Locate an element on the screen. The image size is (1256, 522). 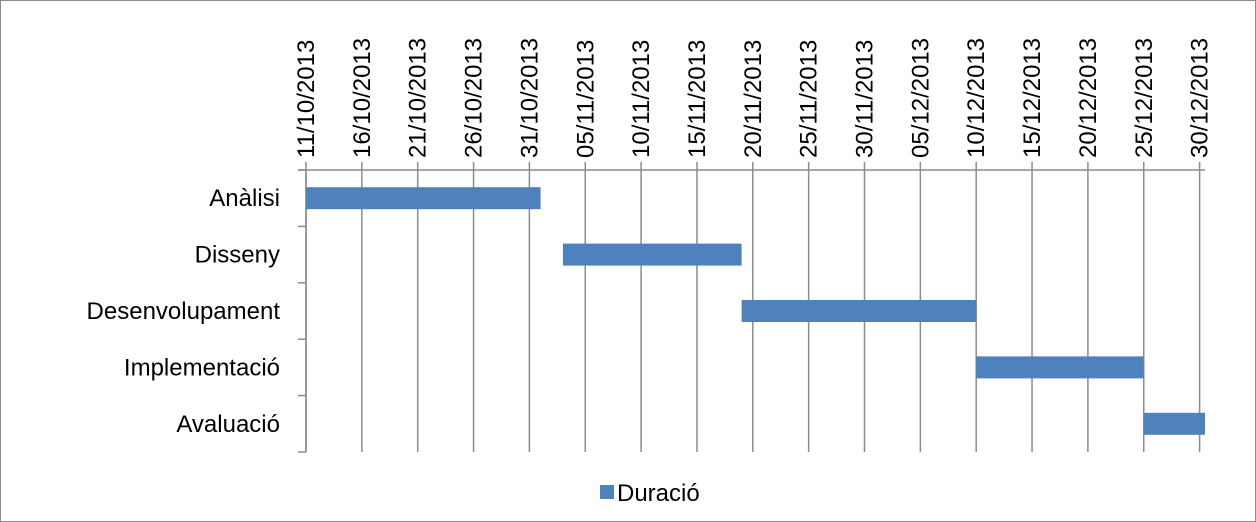
x-tick-label: 20/12/2013 is located at coordinates (1088, 98).